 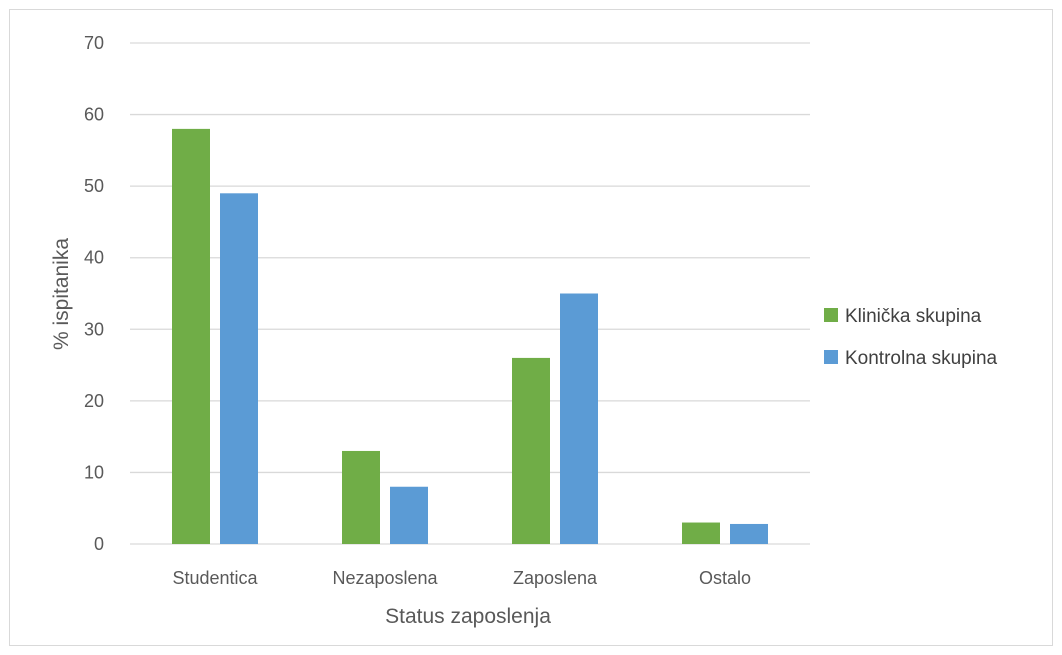 What do you see at coordinates (191, 336) in the screenshot?
I see `bar-klinička-skupina-studentica` at bounding box center [191, 336].